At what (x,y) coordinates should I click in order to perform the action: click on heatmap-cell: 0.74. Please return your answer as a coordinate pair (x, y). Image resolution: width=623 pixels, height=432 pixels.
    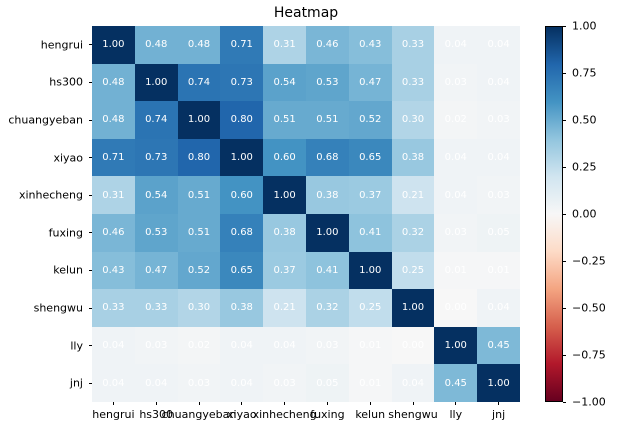
    Looking at the image, I should click on (156, 120).